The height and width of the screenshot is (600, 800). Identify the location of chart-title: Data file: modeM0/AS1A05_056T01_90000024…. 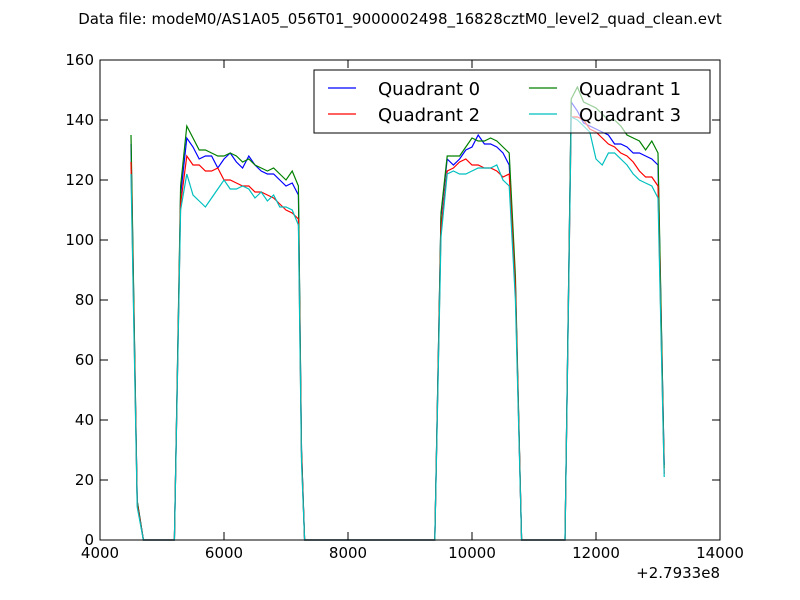
(400, 19).